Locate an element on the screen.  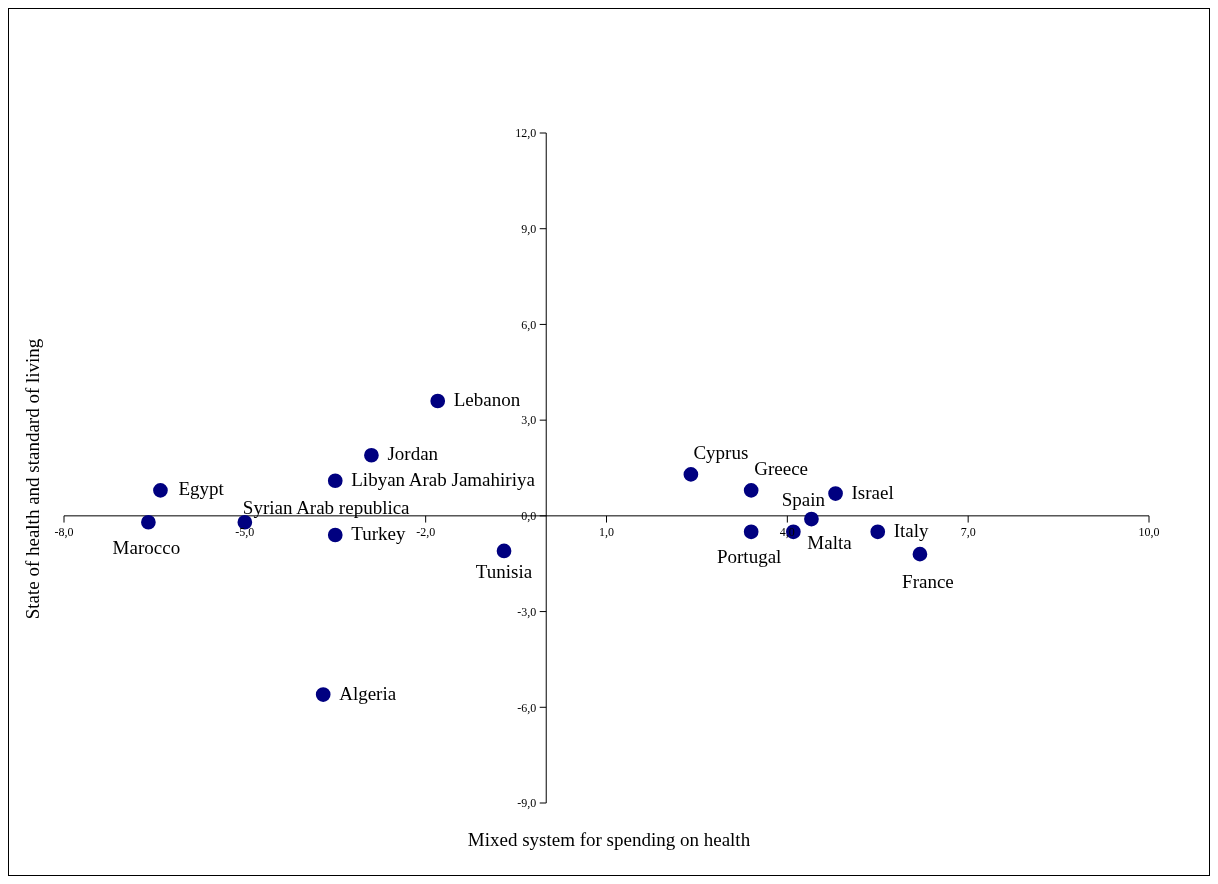
series-label: Egypt is located at coordinates (201, 489).